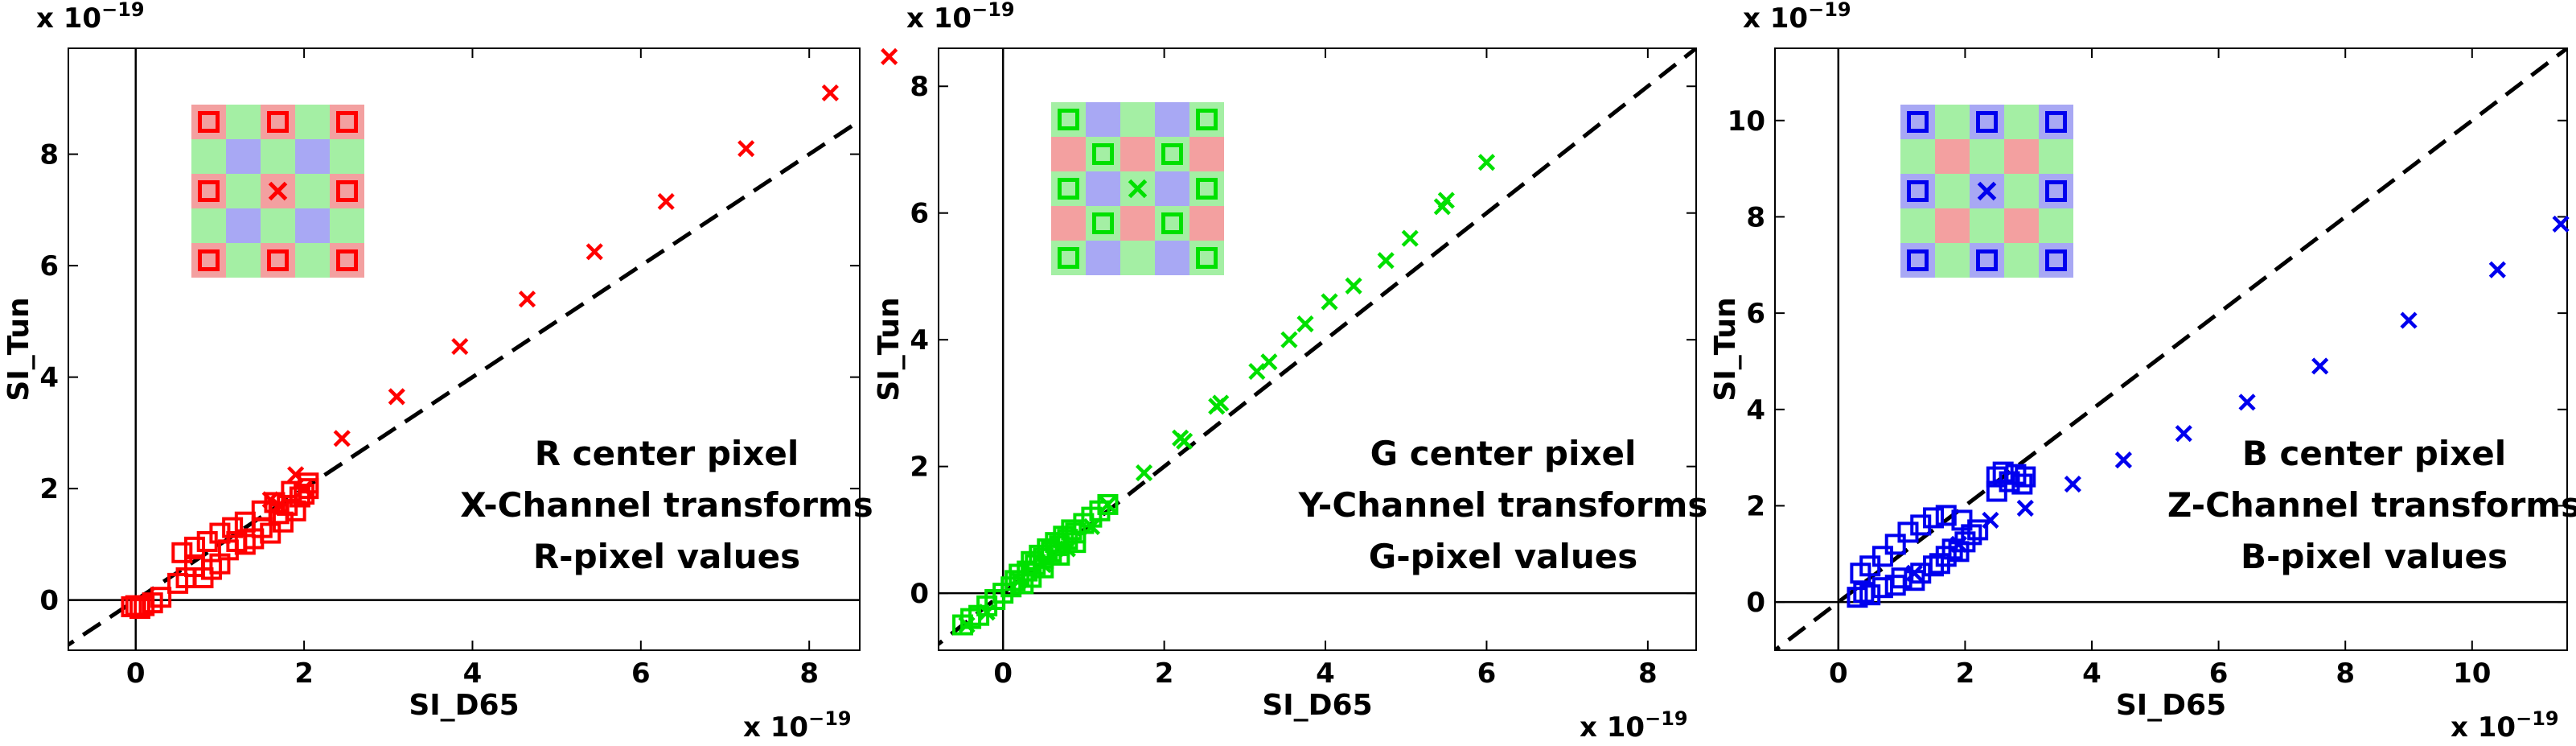 The height and width of the screenshot is (746, 2576). Describe the element at coordinates (1746, 121) in the screenshot. I see `y-tick-label: 10` at that location.